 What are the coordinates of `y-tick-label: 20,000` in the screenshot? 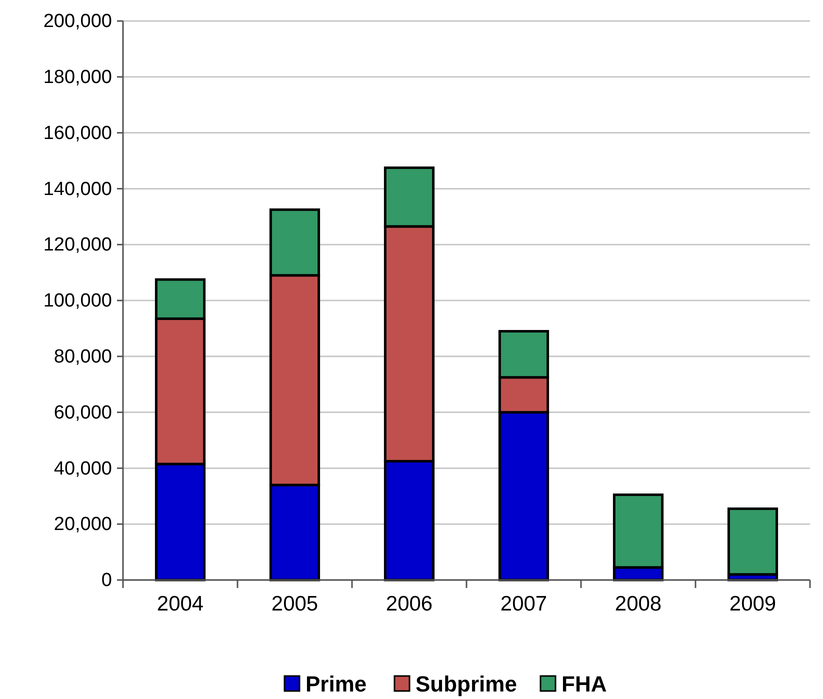 It's located at (83, 525).